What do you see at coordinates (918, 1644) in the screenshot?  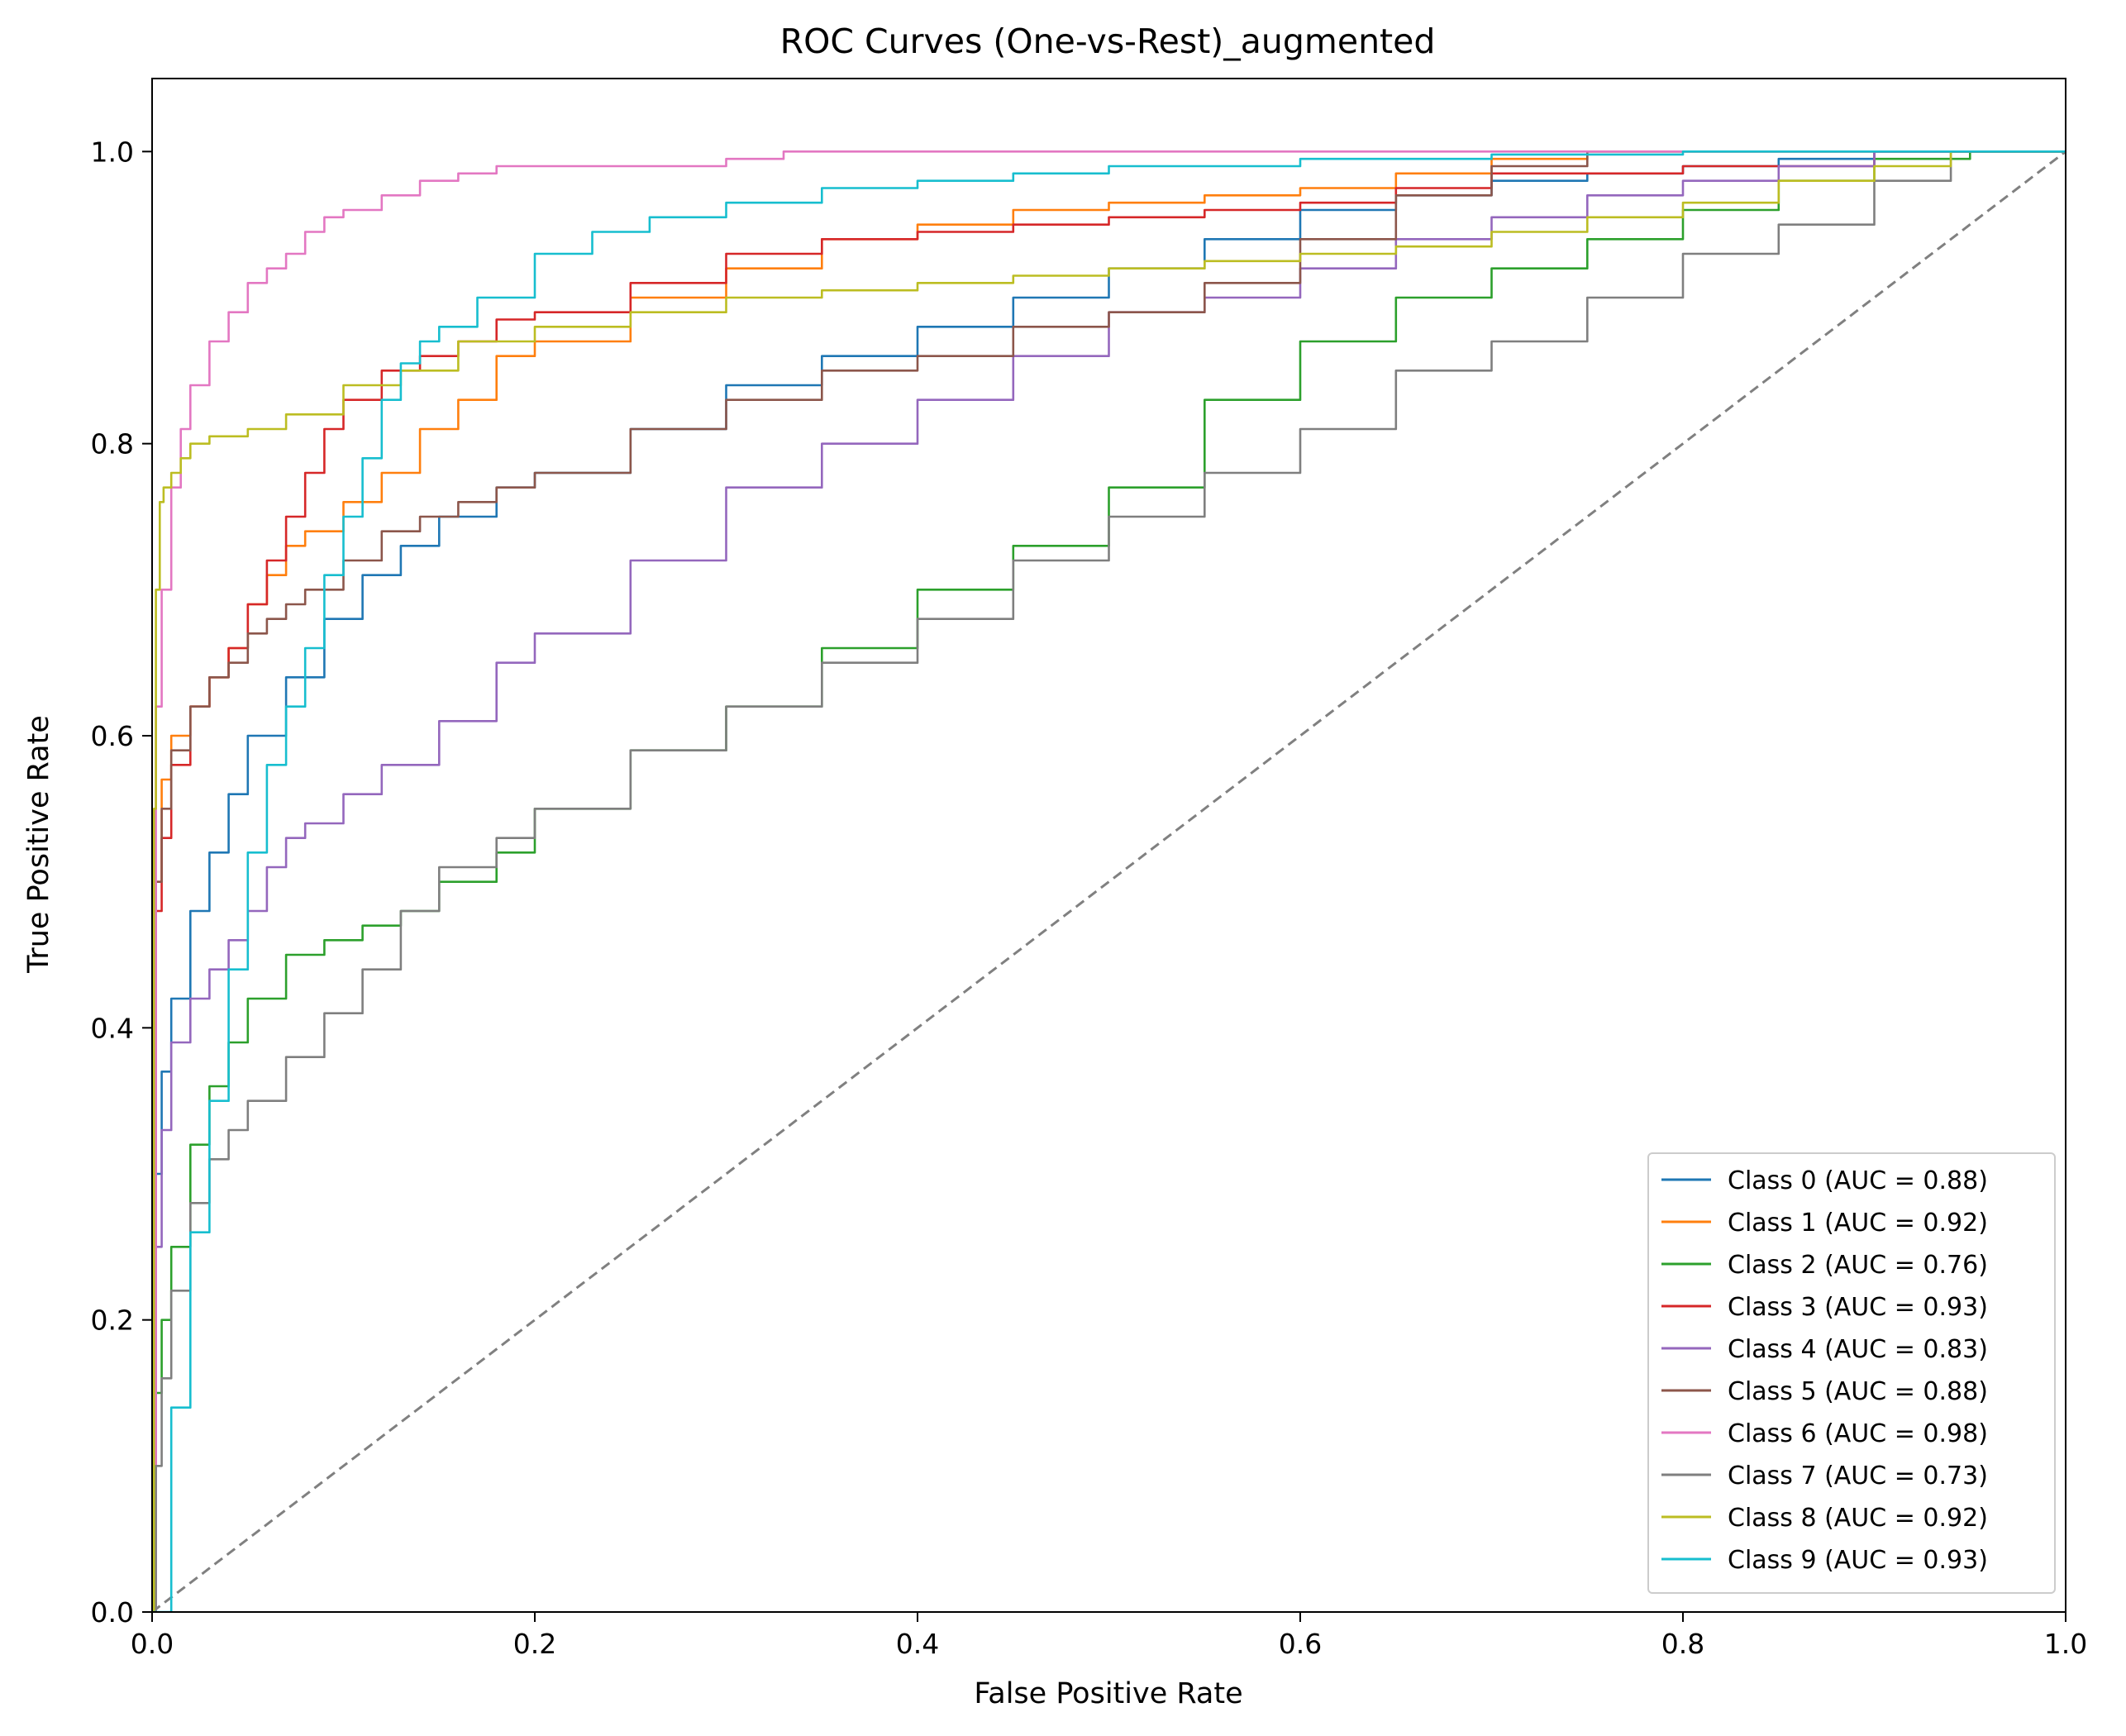 I see `x-tick-label: 0.4` at bounding box center [918, 1644].